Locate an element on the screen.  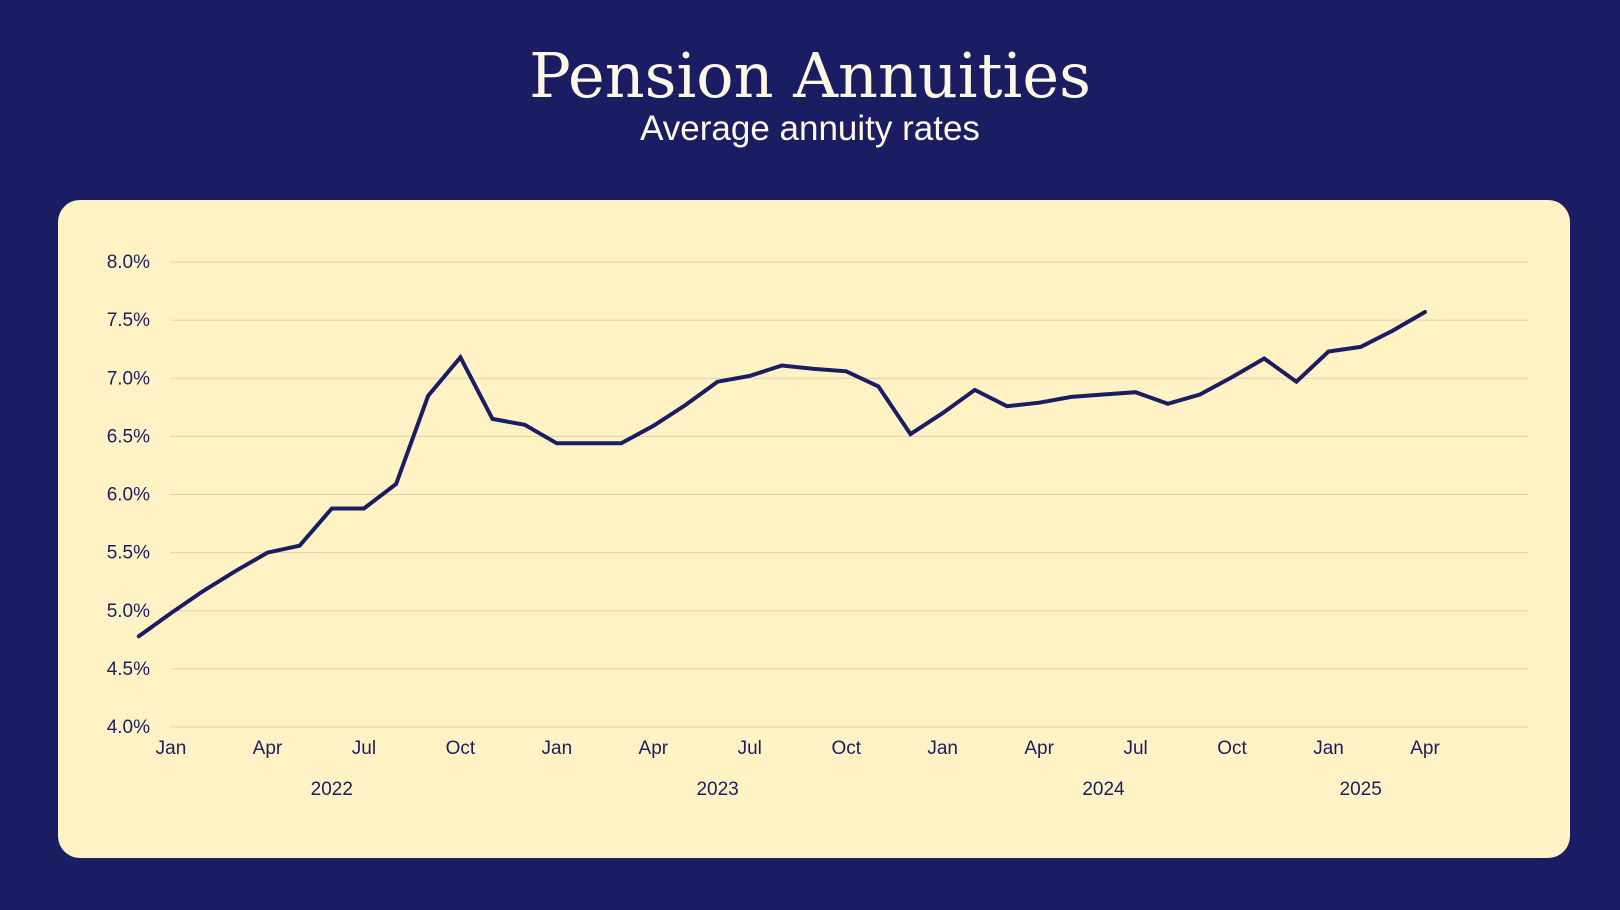
chart-subtitle: Average annuity rates is located at coordinates (810, 128).